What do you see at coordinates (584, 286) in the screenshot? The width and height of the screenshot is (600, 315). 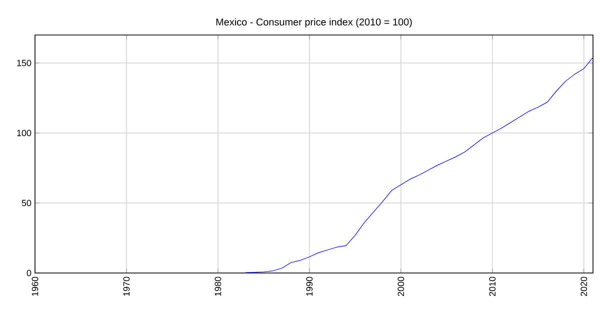 I see `x-tick-label: 2020` at bounding box center [584, 286].